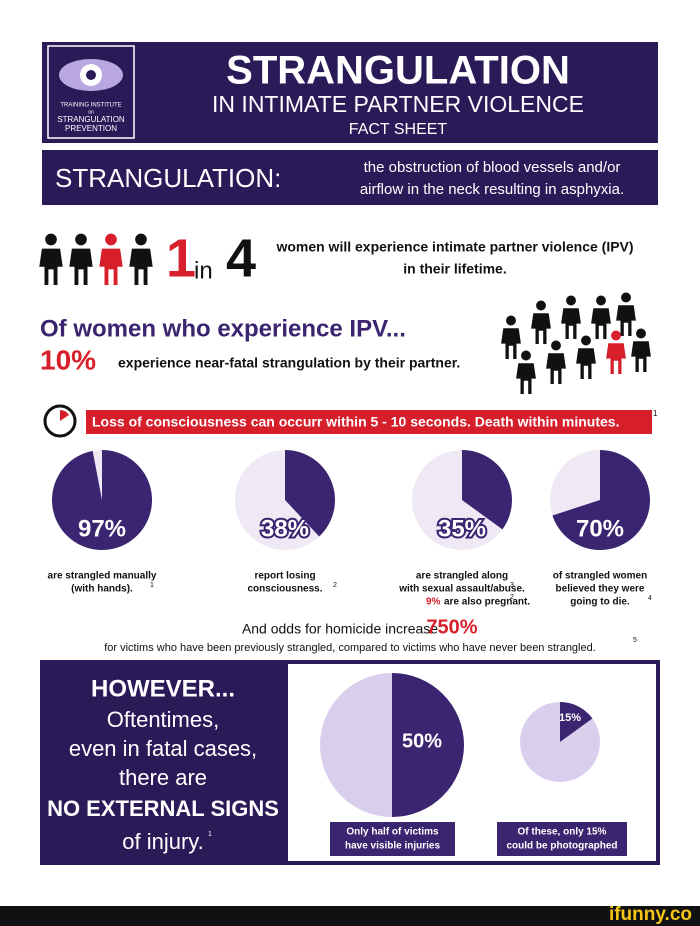 Image resolution: width=700 pixels, height=926 pixels. What do you see at coordinates (433, 602) in the screenshot?
I see `stat-extra: 9%` at bounding box center [433, 602].